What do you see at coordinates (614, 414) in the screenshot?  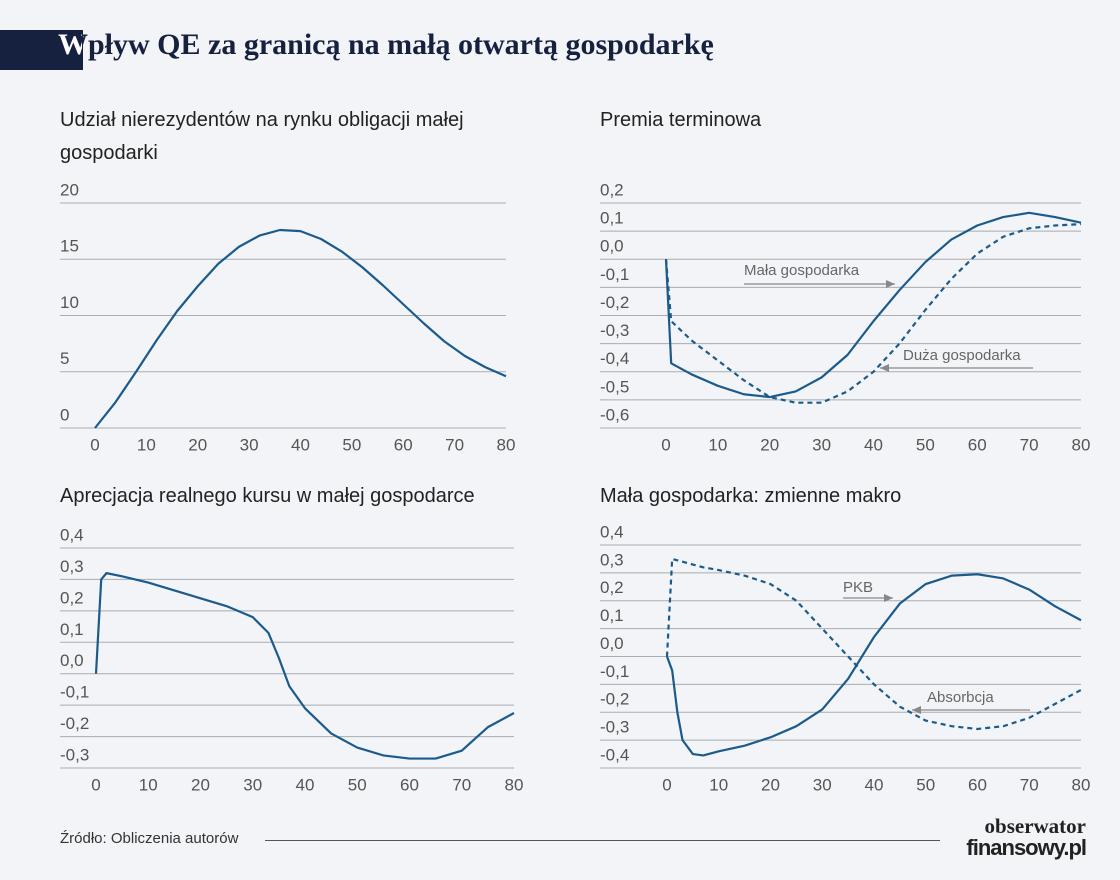 I see `y-tick-label: -0,6` at bounding box center [614, 414].